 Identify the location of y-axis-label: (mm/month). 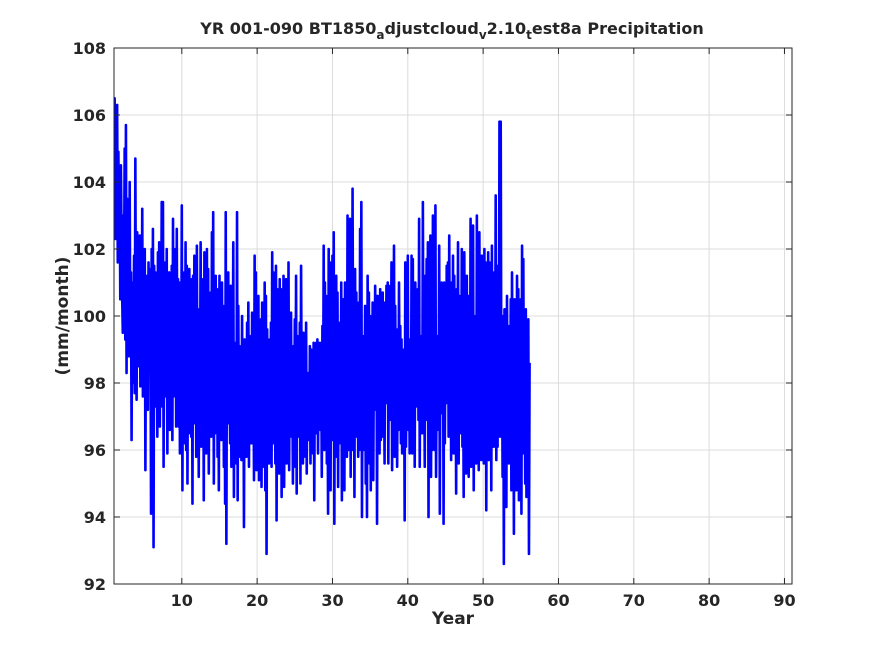
(63, 316).